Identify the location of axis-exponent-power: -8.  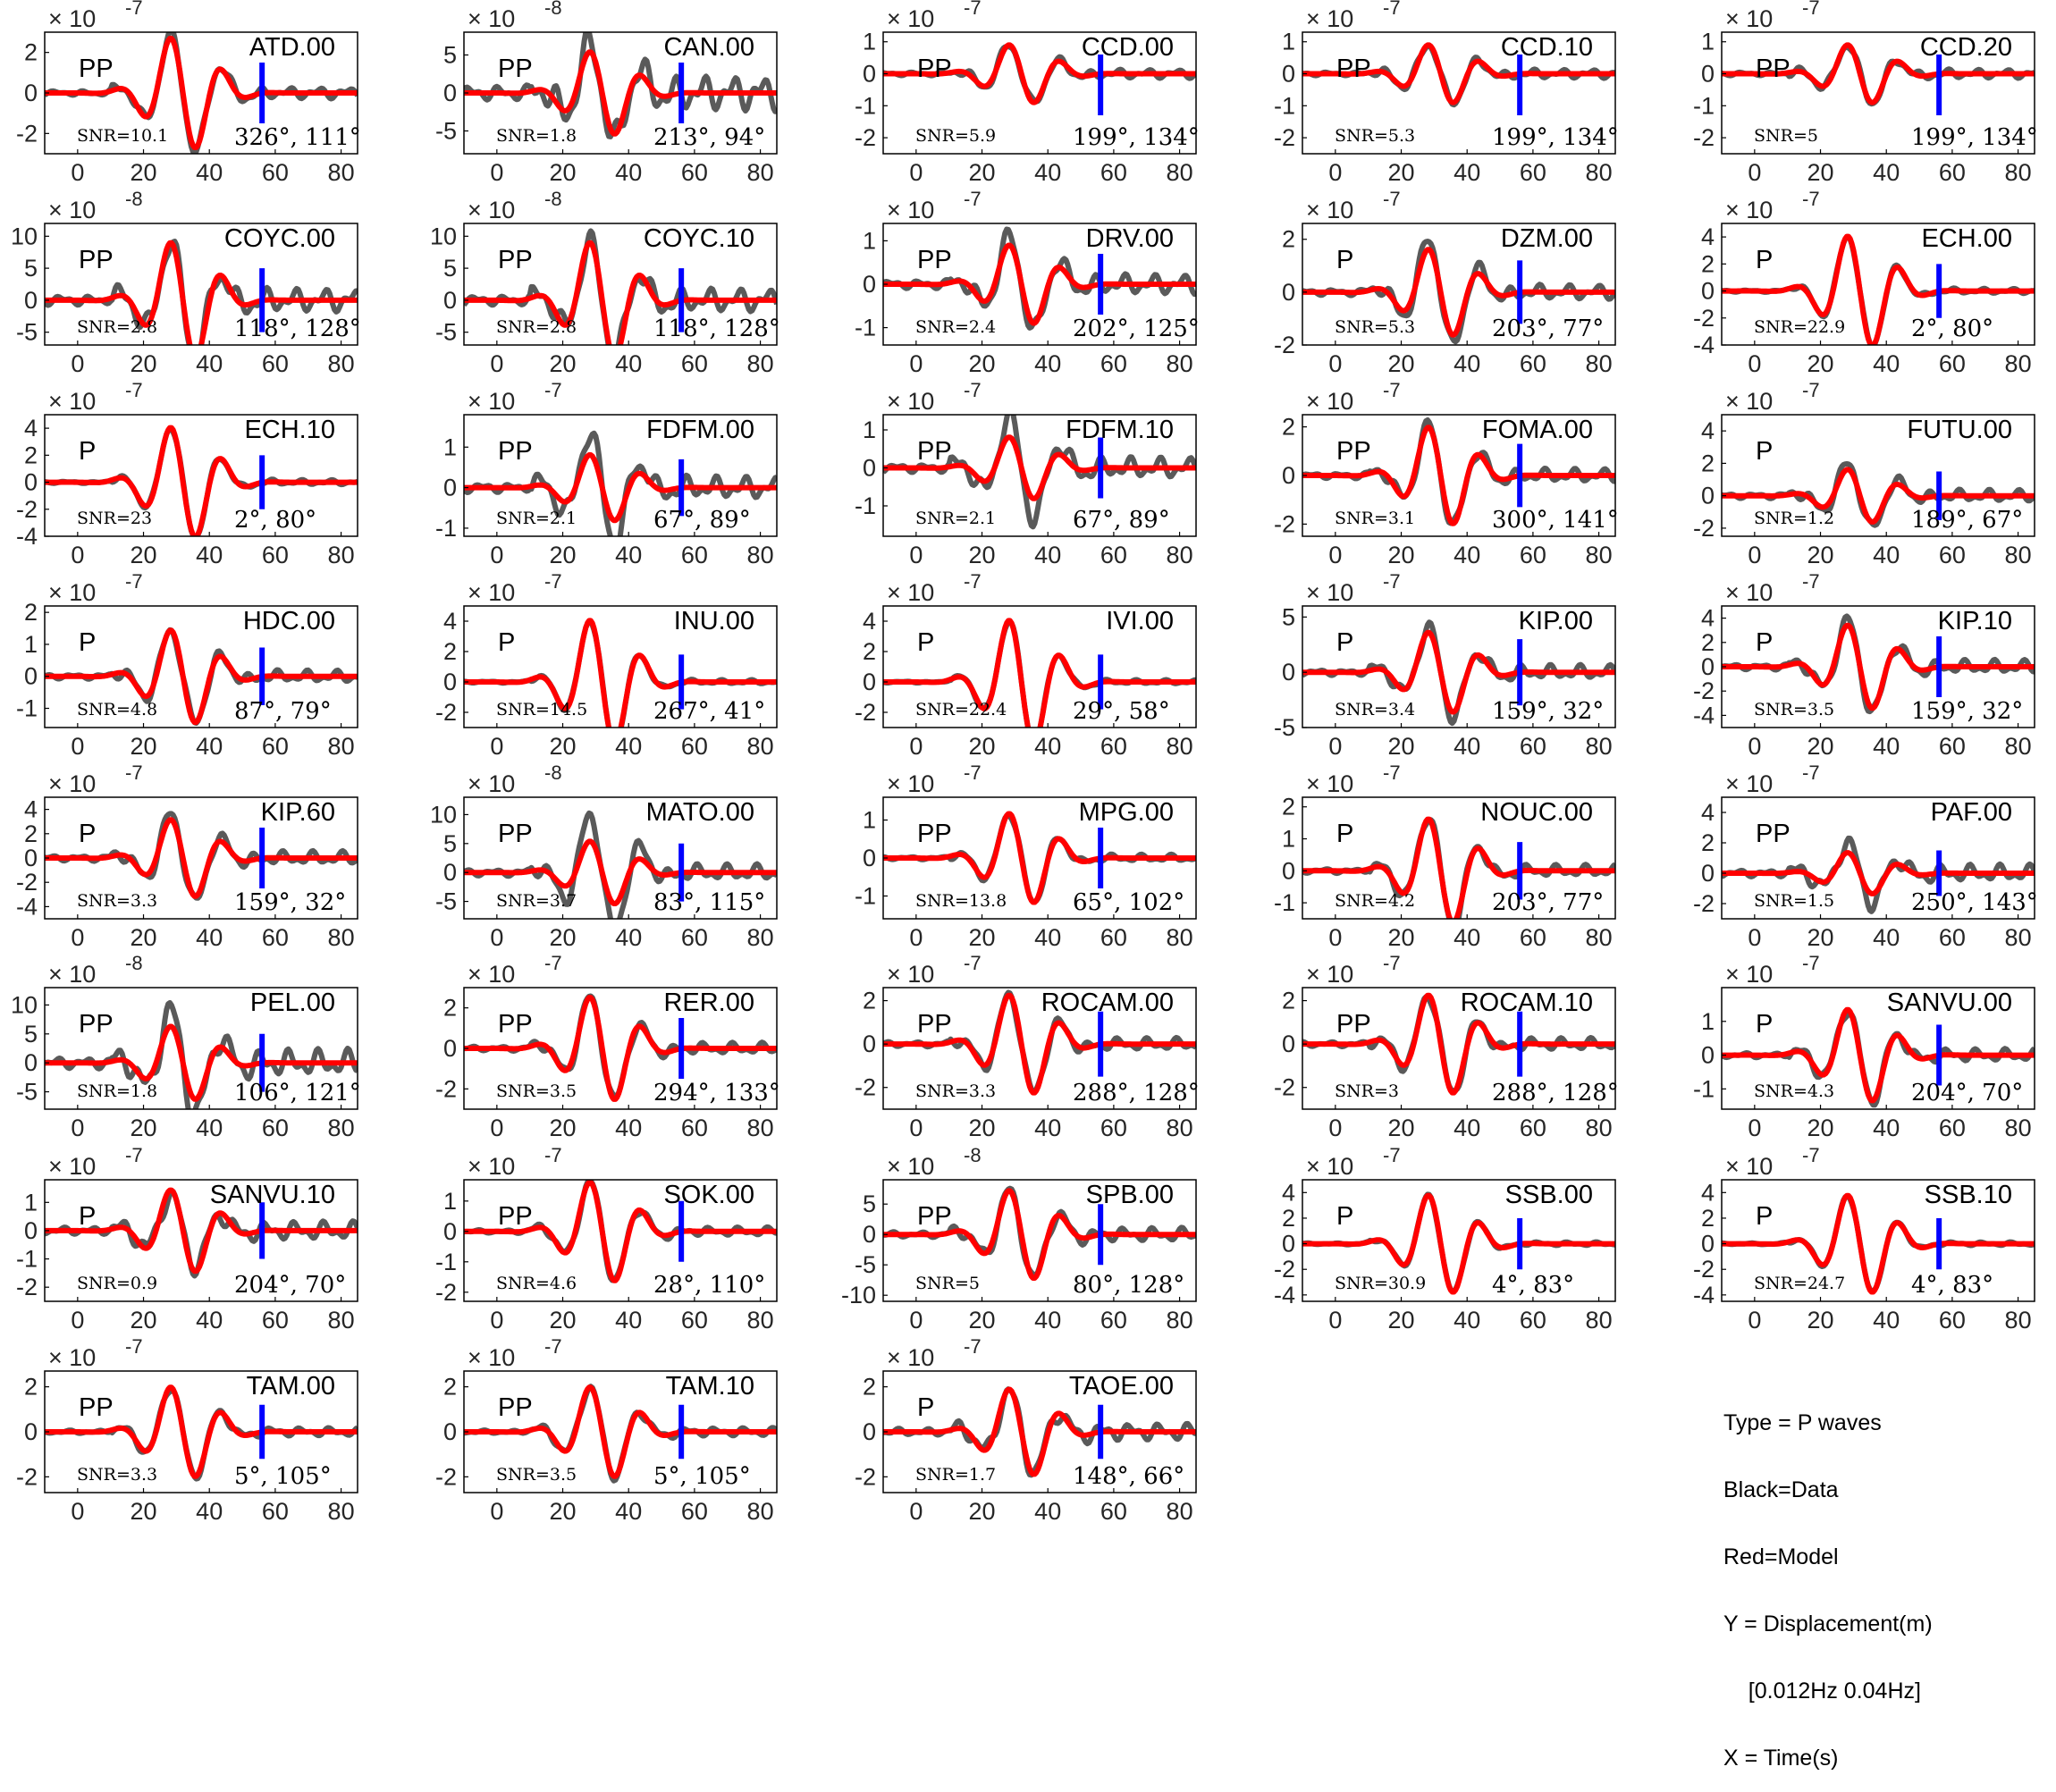
(553, 199).